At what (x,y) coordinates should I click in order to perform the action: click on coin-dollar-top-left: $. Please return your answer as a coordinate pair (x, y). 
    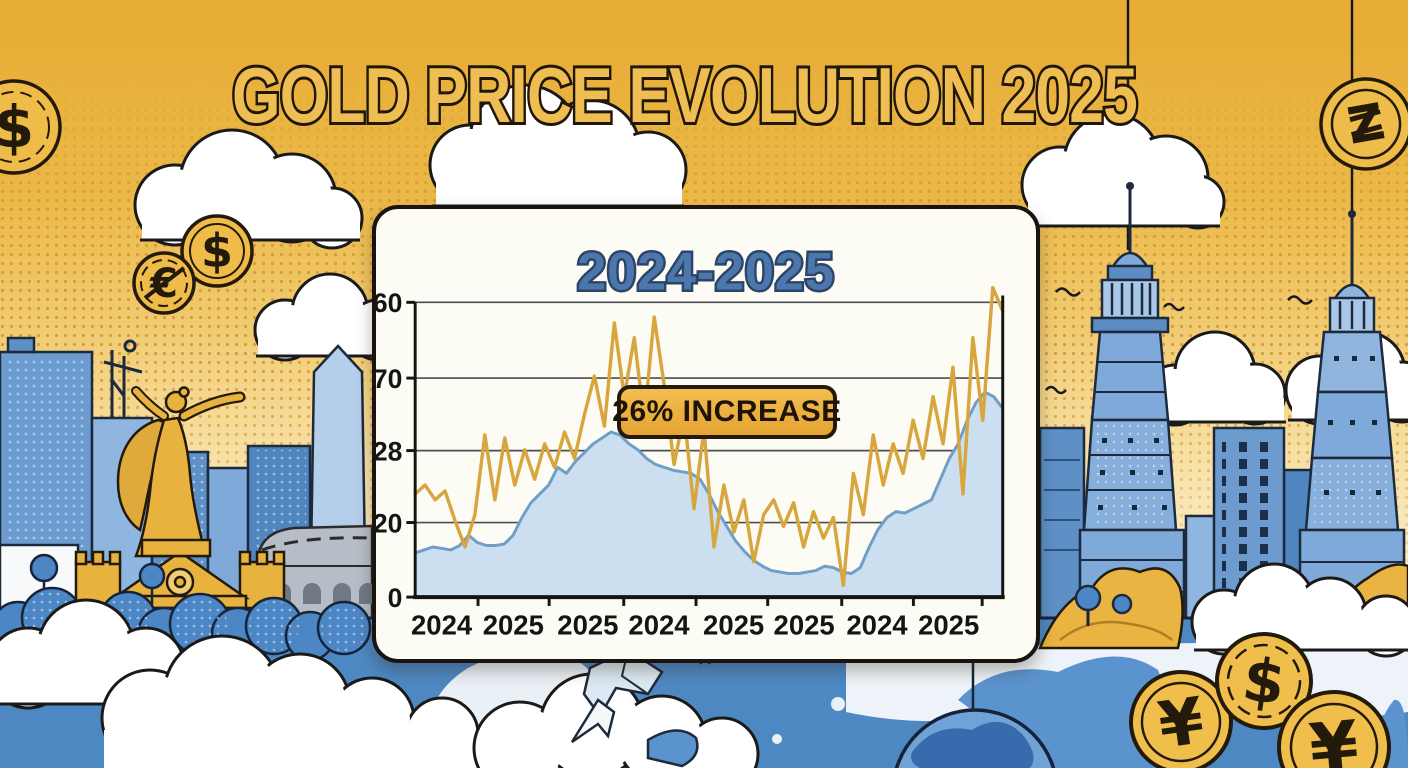
    Looking at the image, I should click on (31, 127).